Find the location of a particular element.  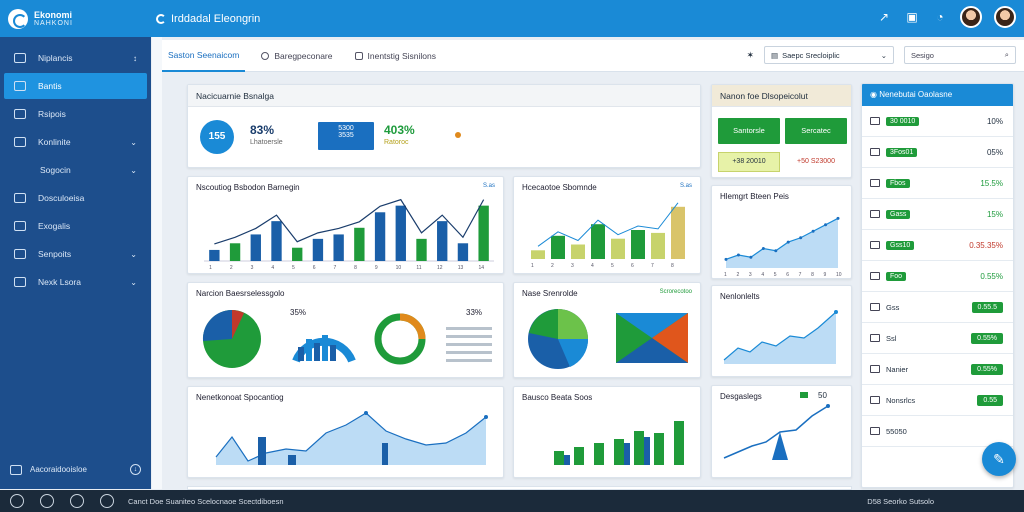

kpi-pct1: 83% is located at coordinates (262, 130).